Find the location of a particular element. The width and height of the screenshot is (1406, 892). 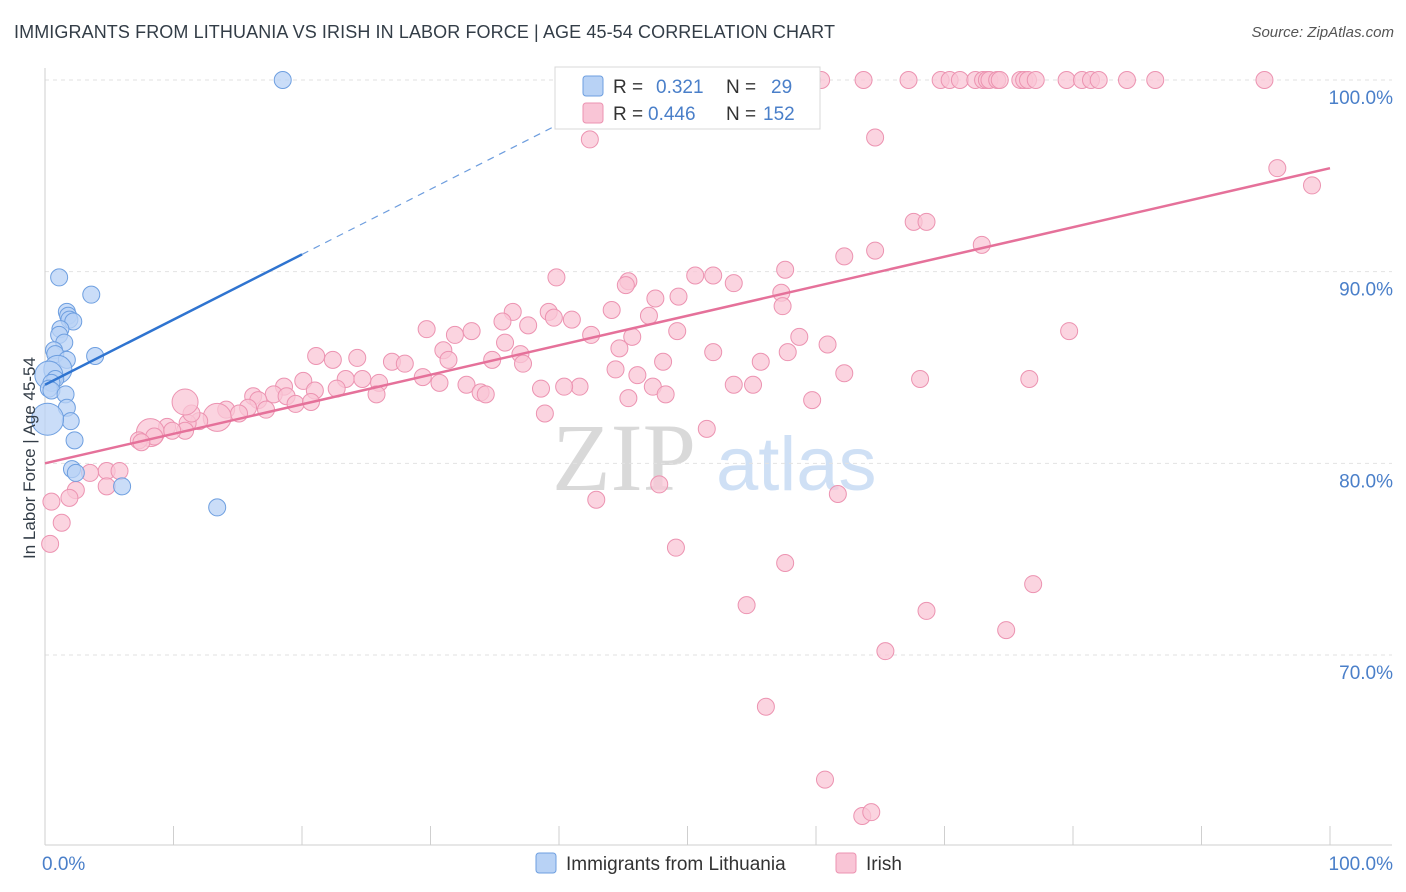

series-legend: Immigrants from Lithuania Irish is located at coordinates (718, 863).